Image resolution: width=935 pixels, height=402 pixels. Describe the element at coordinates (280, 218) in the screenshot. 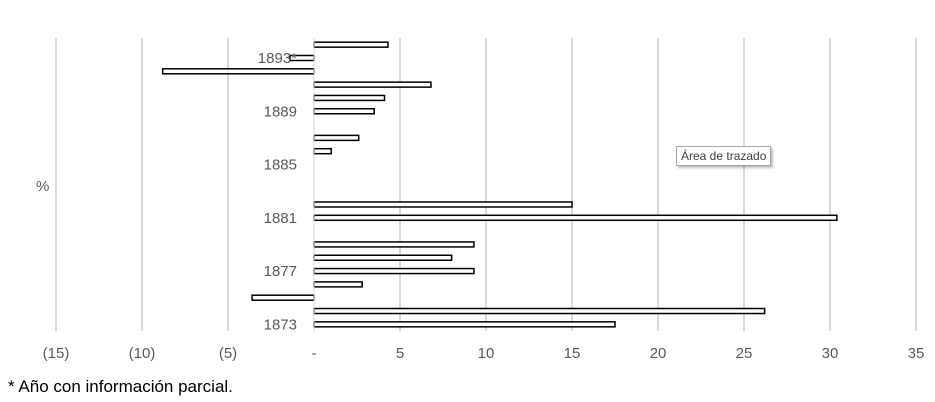

I see `category-label: 1881` at that location.